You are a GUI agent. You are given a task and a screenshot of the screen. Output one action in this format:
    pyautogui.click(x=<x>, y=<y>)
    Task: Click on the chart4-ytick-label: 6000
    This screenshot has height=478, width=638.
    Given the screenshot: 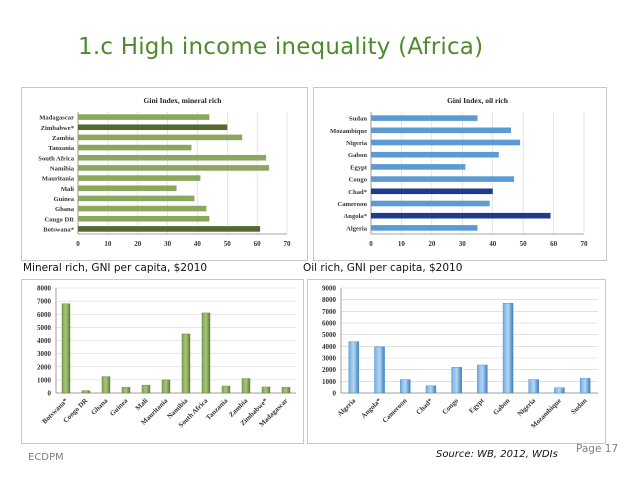 What is the action you would take?
    pyautogui.click(x=329, y=324)
    